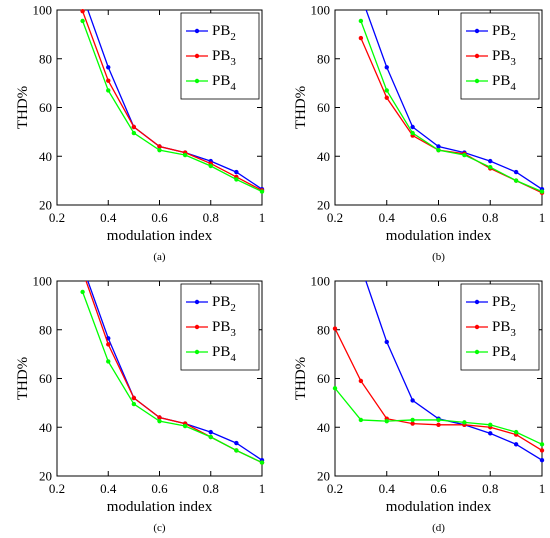  What do you see at coordinates (438, 528) in the screenshot?
I see `panel-label: (d)` at bounding box center [438, 528].